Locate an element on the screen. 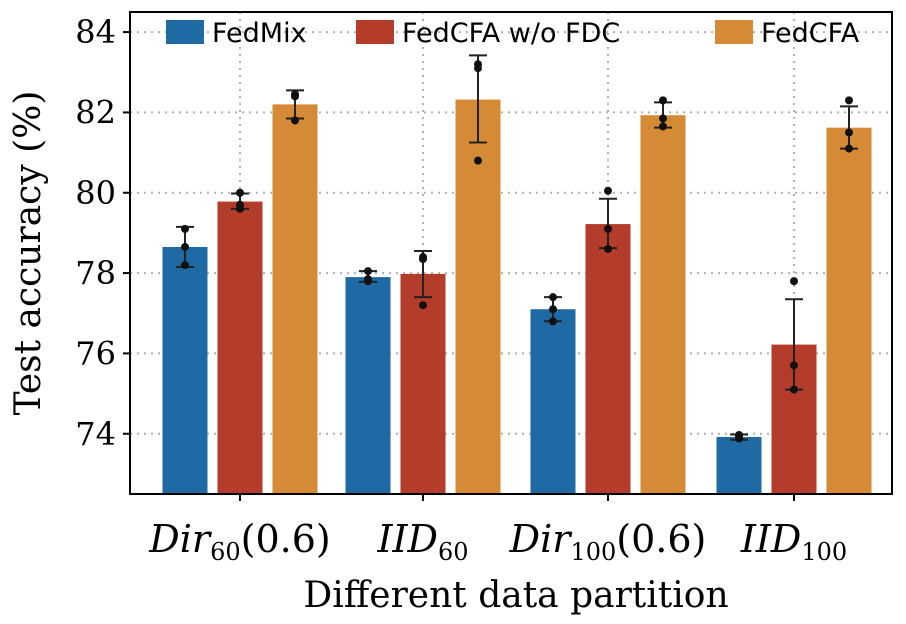 Image resolution: width=906 pixels, height=624 pixels. x-ticks: Dir60(0.6) IID60 Dir100(0.6) IID100 is located at coordinates (497, 530).